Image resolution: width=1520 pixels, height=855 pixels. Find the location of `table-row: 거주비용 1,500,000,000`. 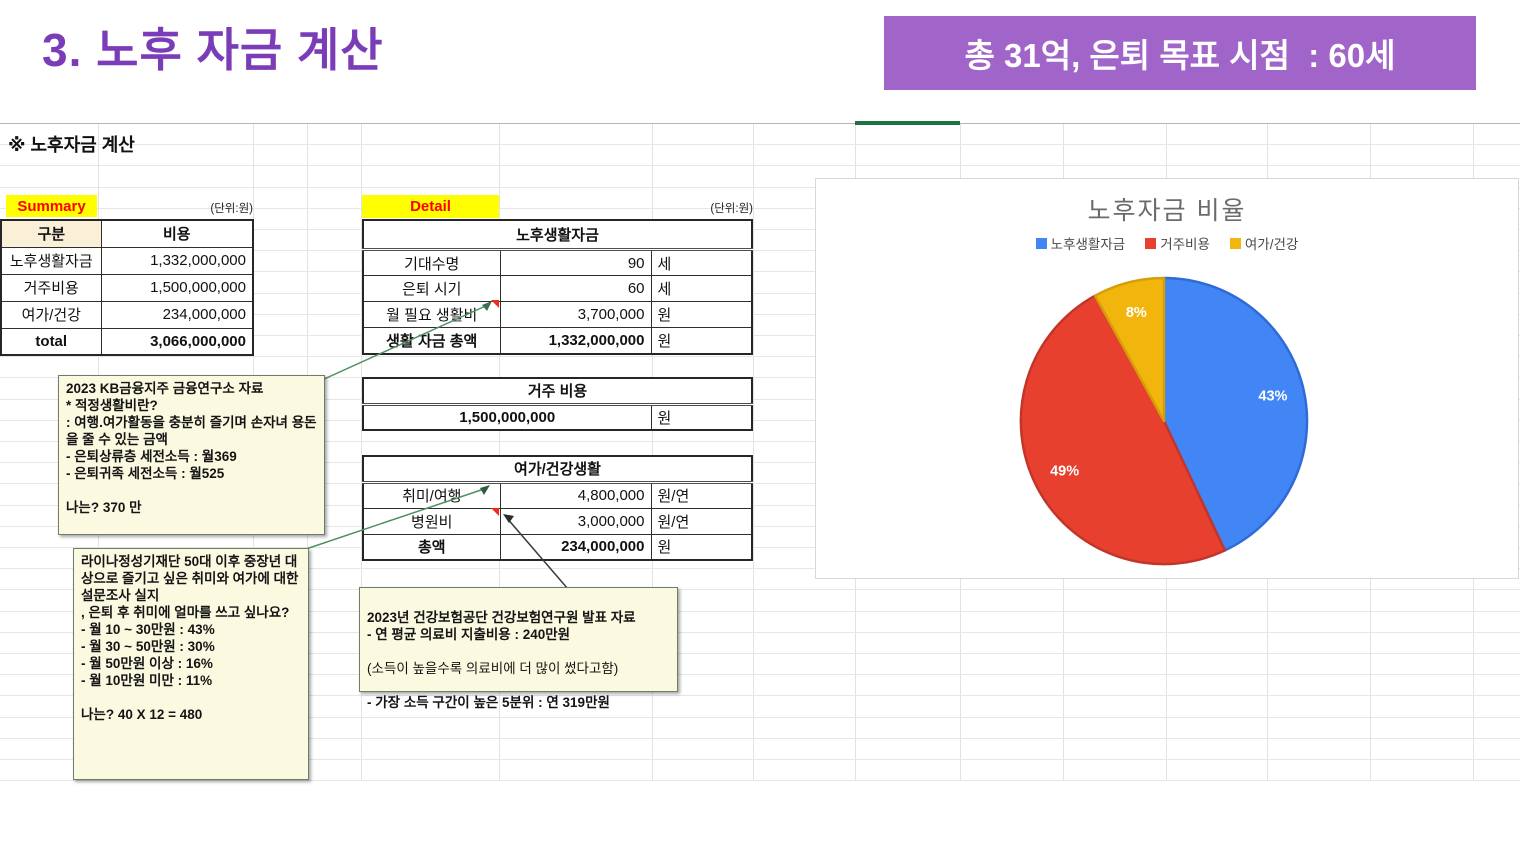

table-row: 거주비용 1,500,000,000 is located at coordinates (127, 287).